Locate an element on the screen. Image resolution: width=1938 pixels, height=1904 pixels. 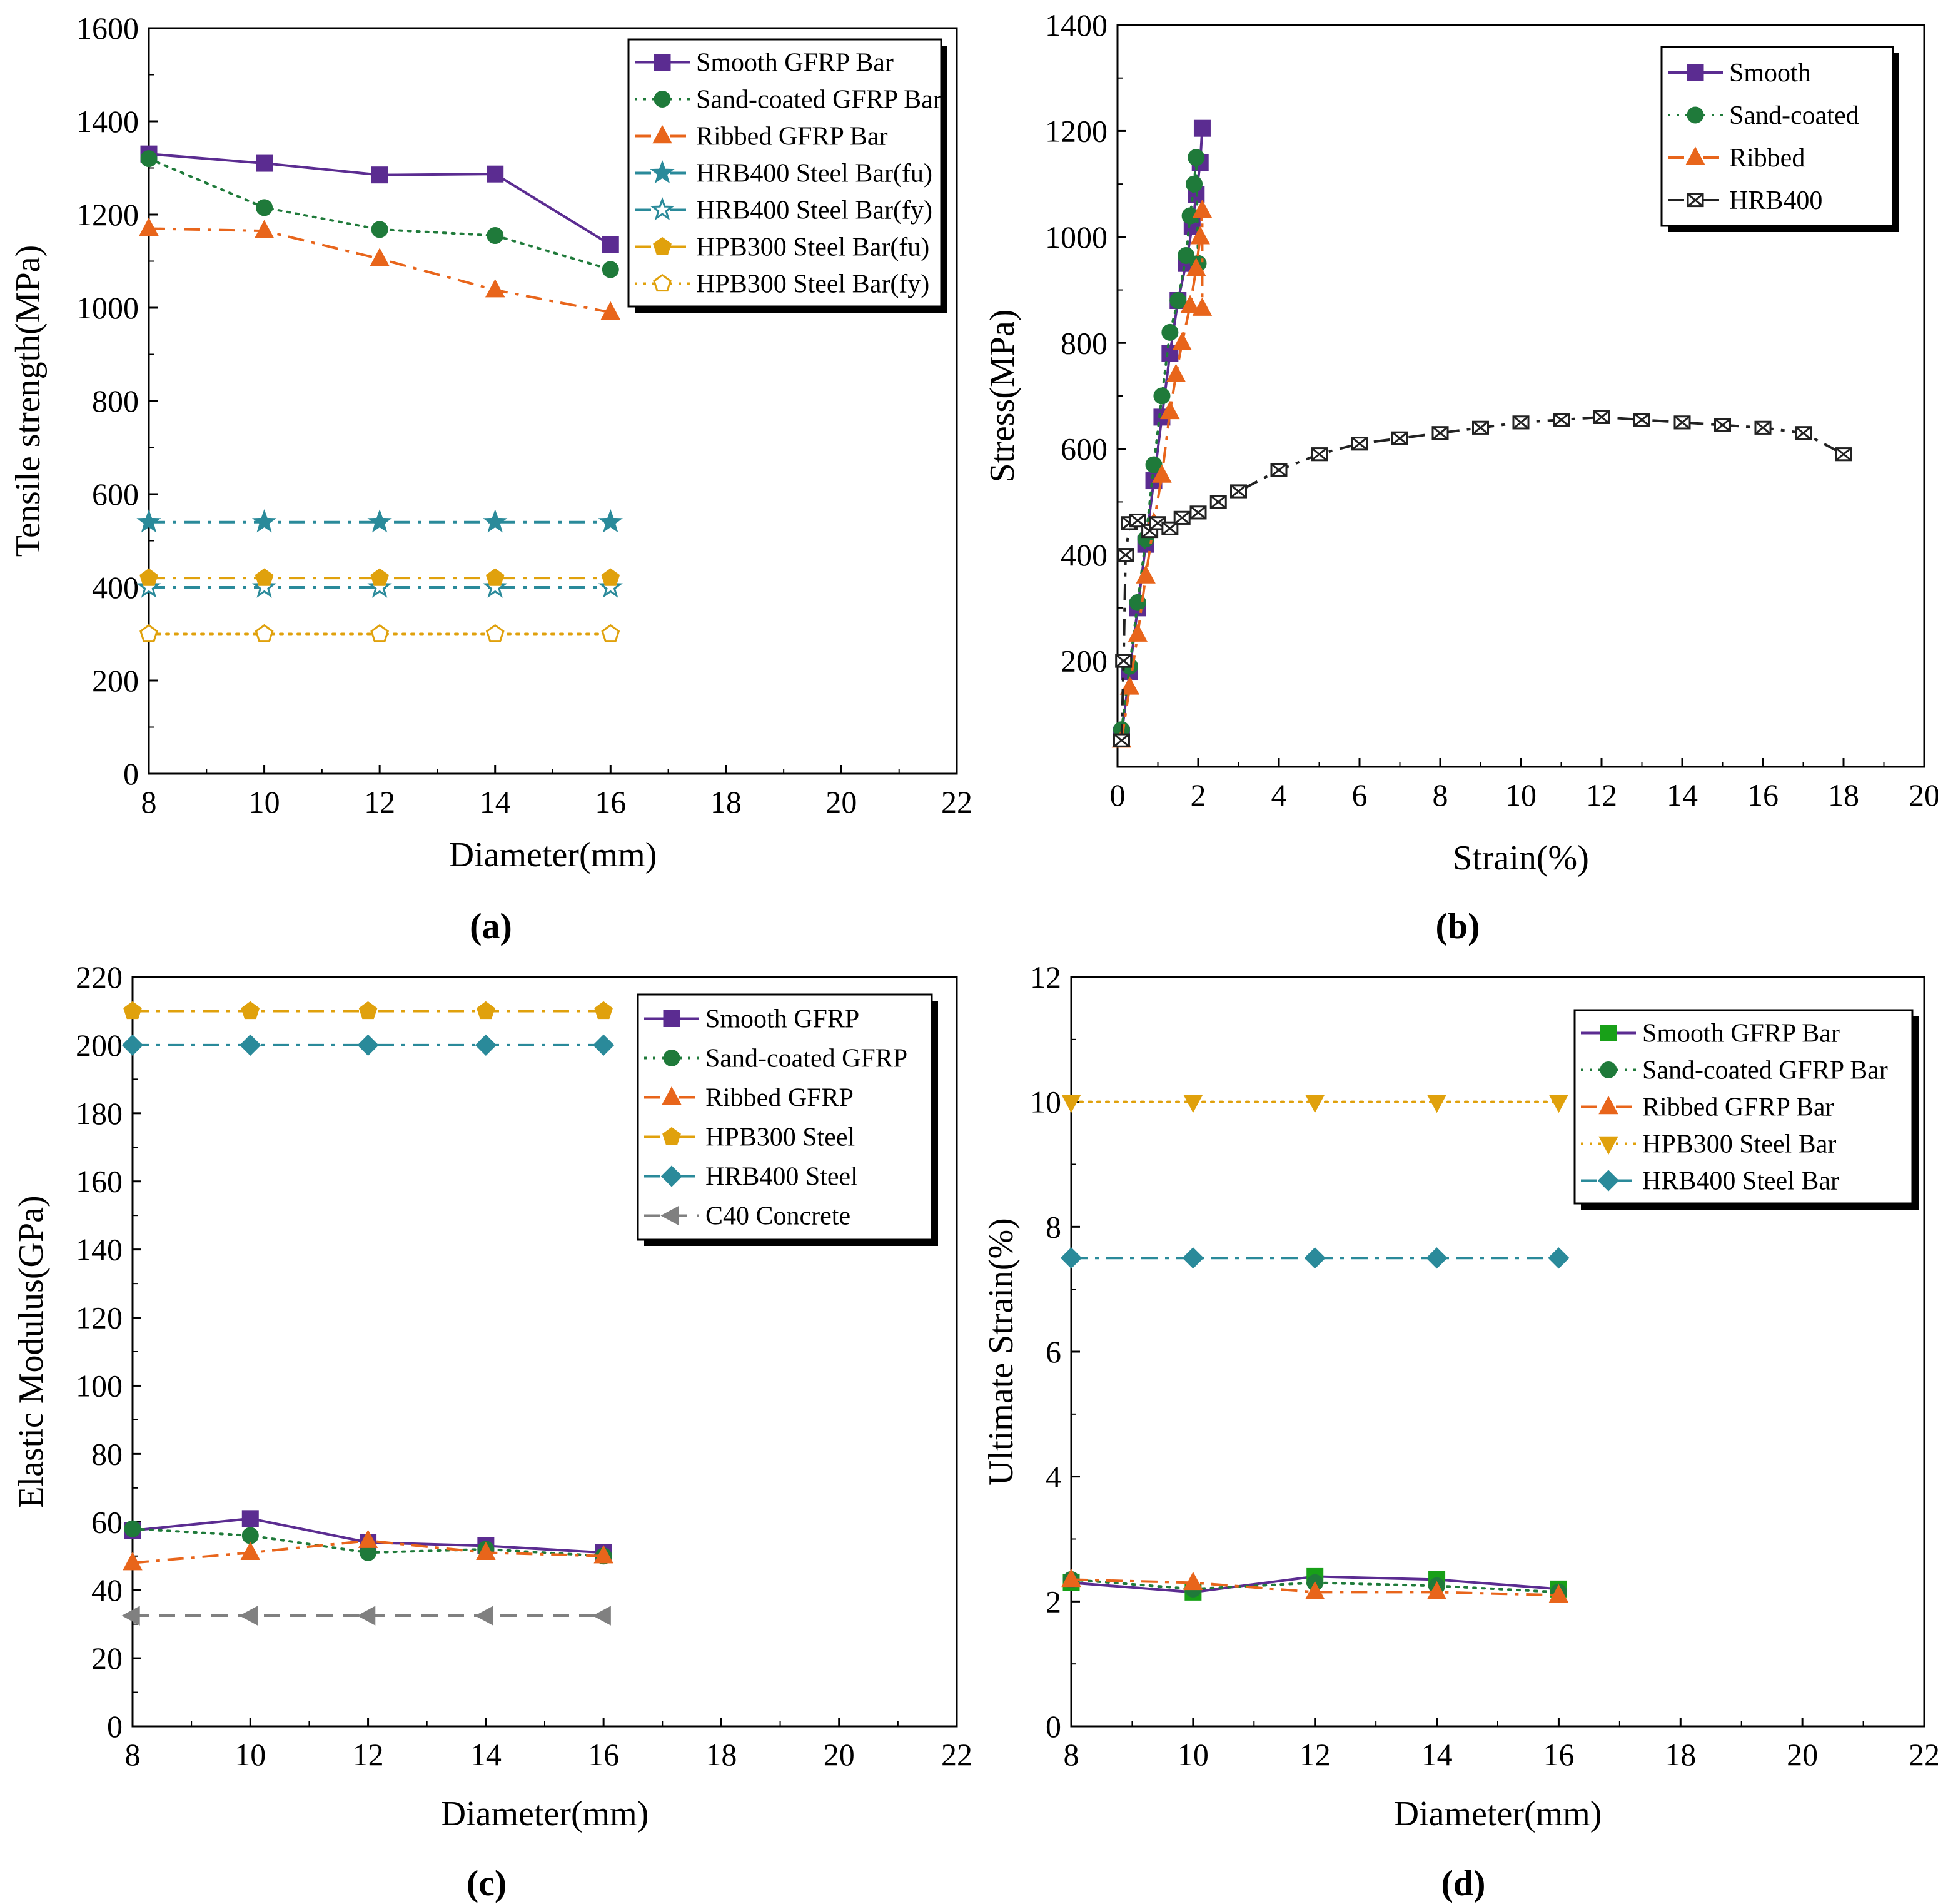
series-ribbed is located at coordinates (1162, 473).